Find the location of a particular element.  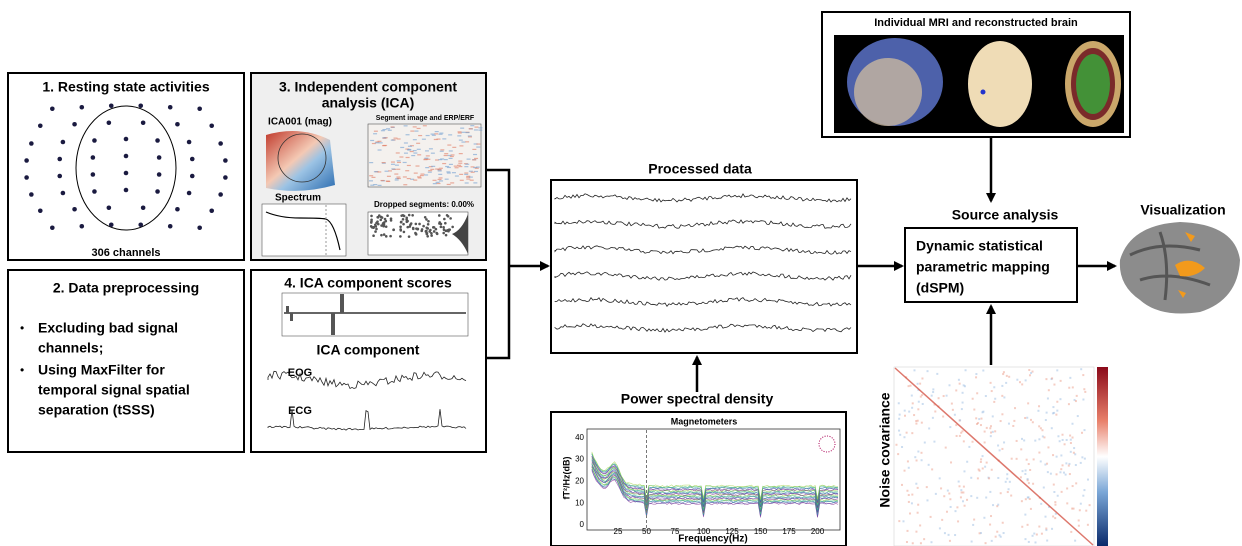

score-bar is located at coordinates (342, 303).